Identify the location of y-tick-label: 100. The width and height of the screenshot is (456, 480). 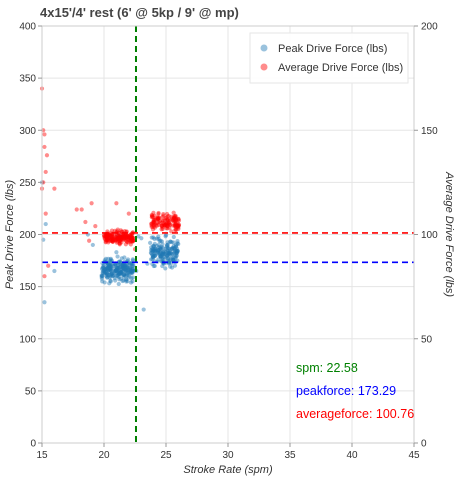
(27, 339).